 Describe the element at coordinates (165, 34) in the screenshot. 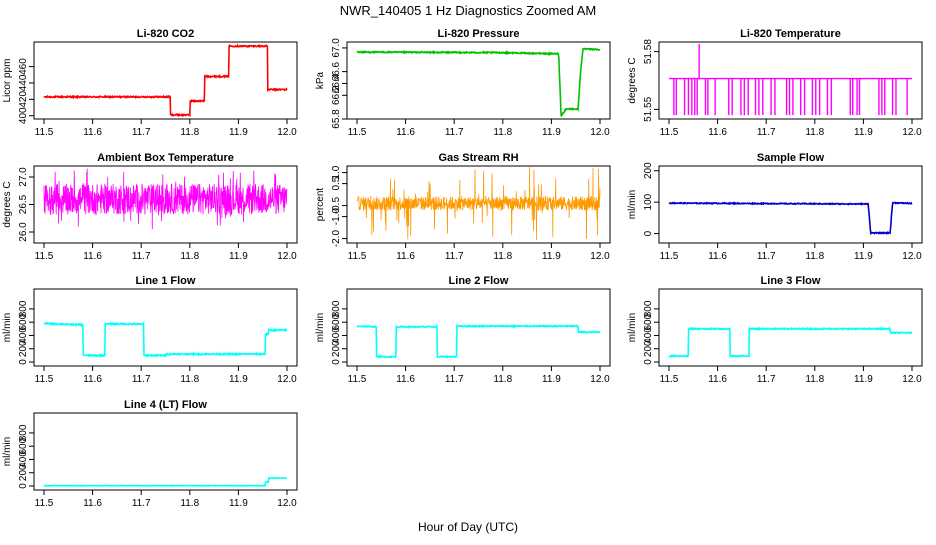

I see `panel-title: Li-820 CO2` at that location.